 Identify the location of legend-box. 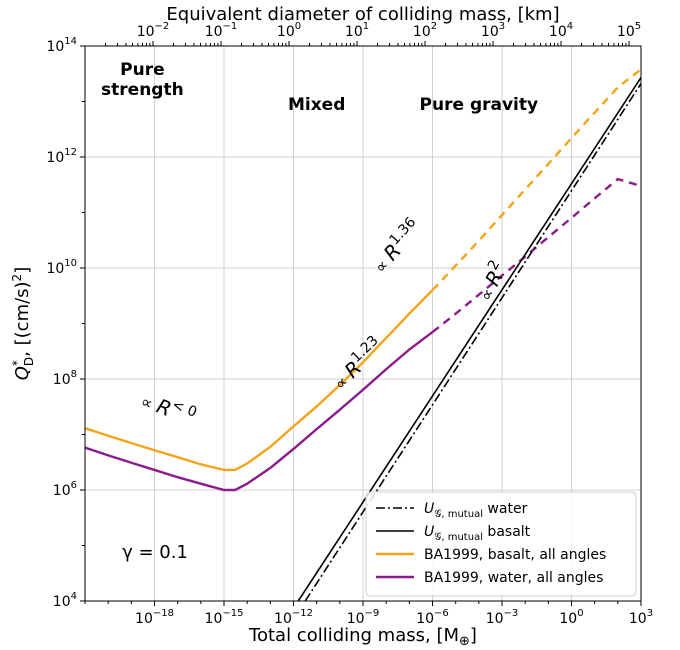
(501, 544).